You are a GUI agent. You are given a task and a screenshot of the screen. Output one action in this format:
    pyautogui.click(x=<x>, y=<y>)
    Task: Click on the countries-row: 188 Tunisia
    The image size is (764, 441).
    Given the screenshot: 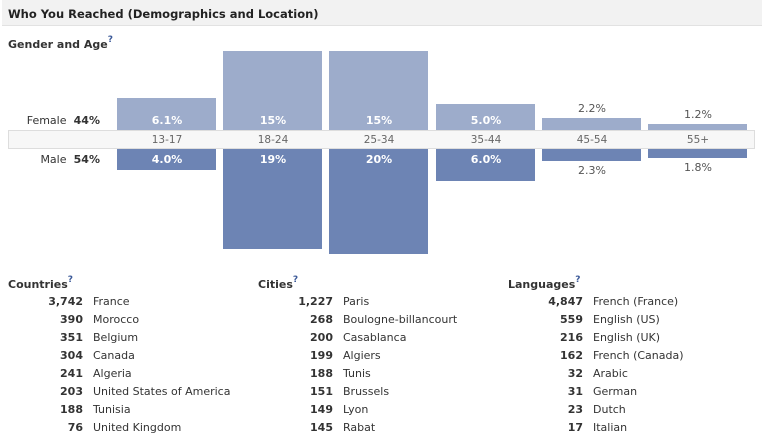 What is the action you would take?
    pyautogui.click(x=123, y=412)
    